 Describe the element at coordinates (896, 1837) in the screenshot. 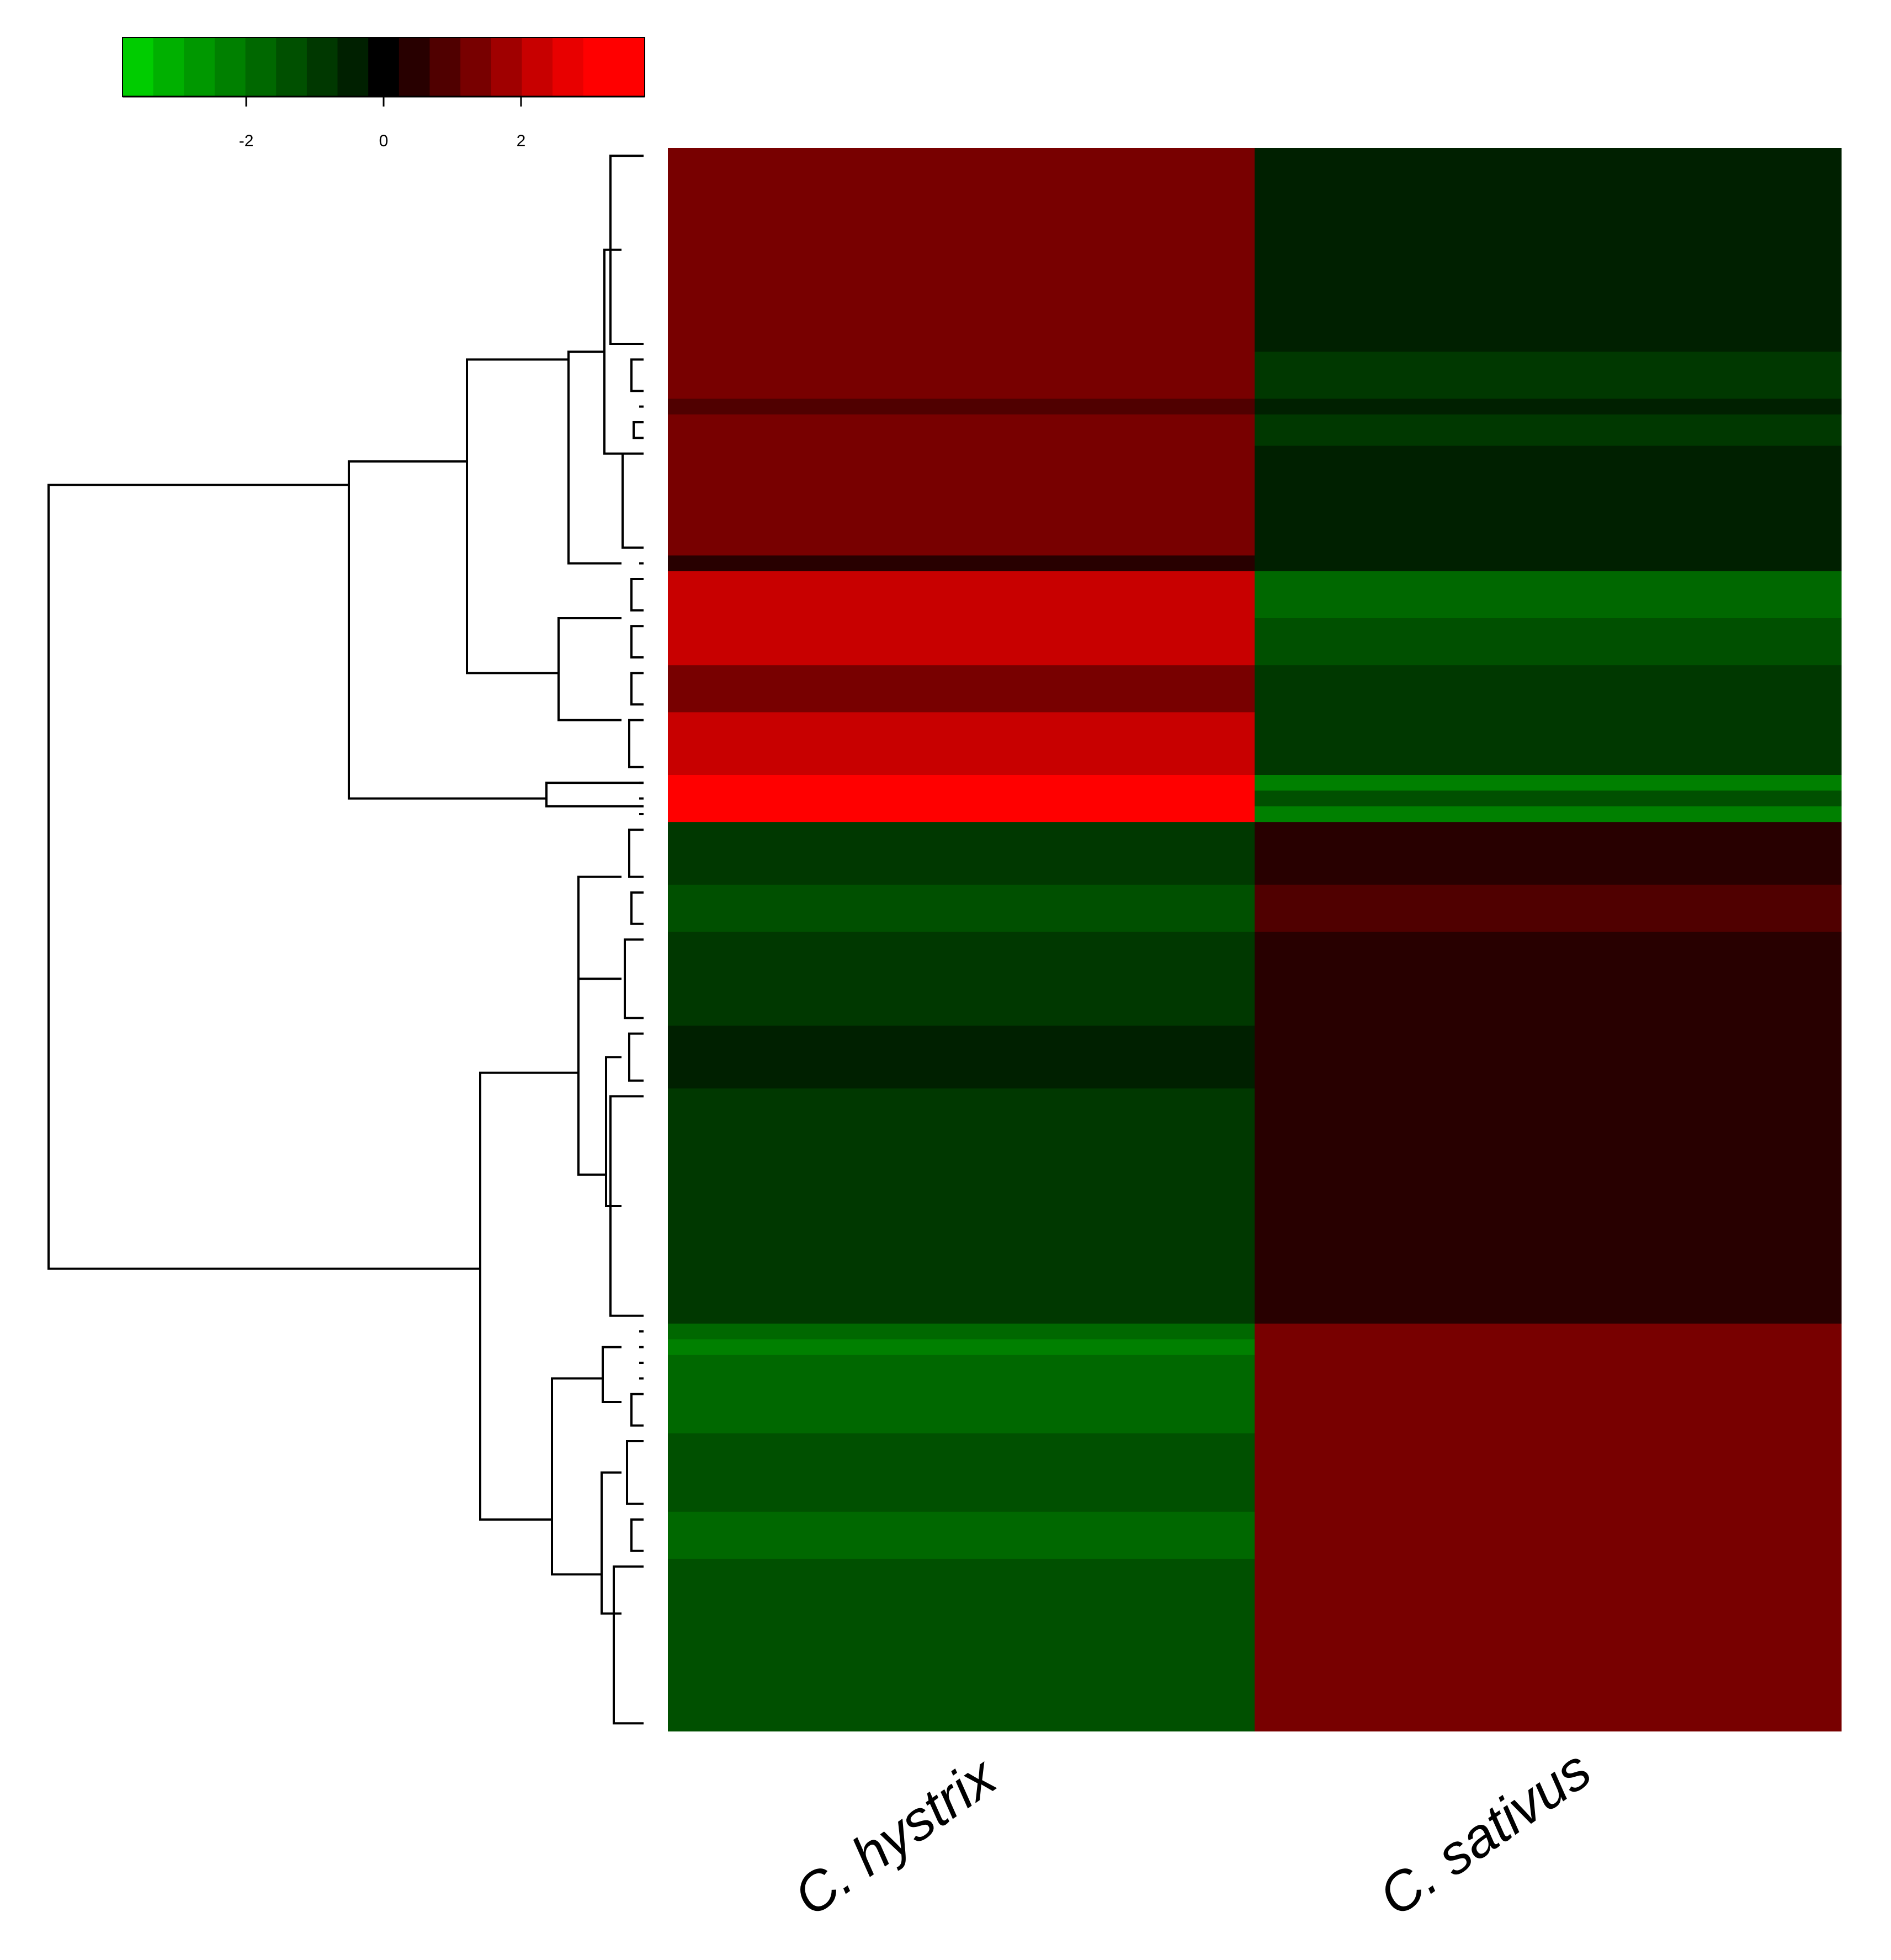

I see `column-label-c-hystrix: C. hystrix` at that location.